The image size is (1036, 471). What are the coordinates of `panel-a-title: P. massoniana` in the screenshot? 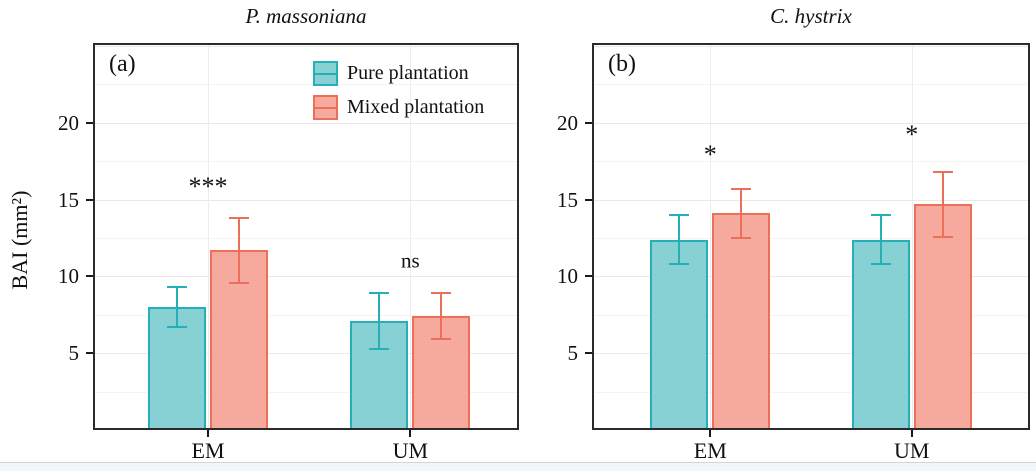 It's located at (306, 16).